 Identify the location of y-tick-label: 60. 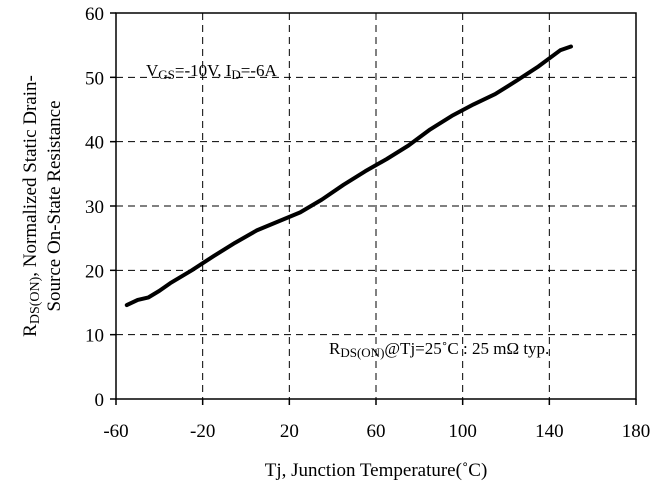
(94, 14).